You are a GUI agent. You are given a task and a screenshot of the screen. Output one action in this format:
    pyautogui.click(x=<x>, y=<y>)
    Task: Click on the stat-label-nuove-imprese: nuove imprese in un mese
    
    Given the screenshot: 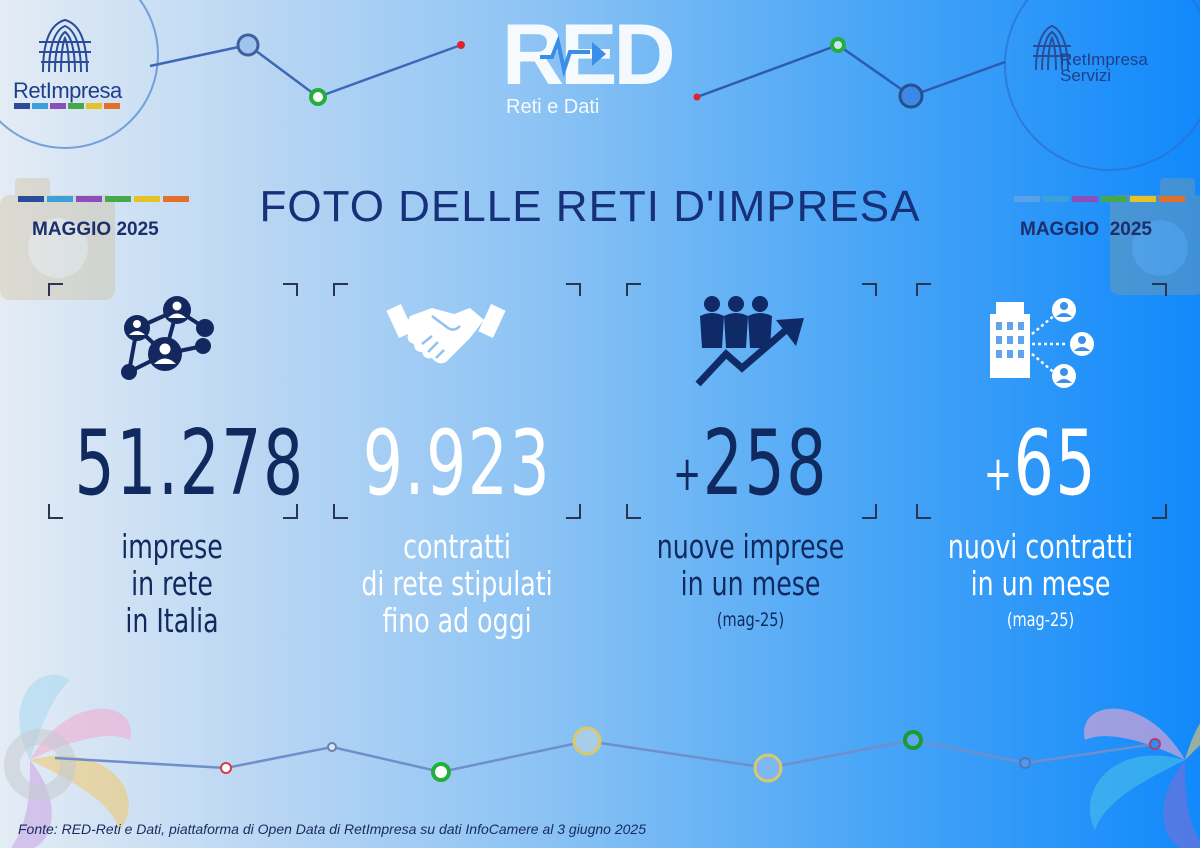 What is the action you would take?
    pyautogui.click(x=751, y=565)
    